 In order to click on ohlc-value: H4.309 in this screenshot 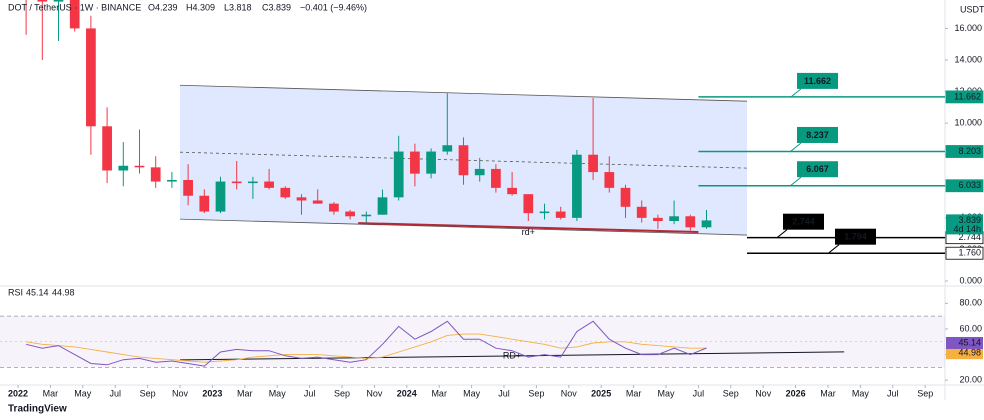, I will do `click(200, 7)`.